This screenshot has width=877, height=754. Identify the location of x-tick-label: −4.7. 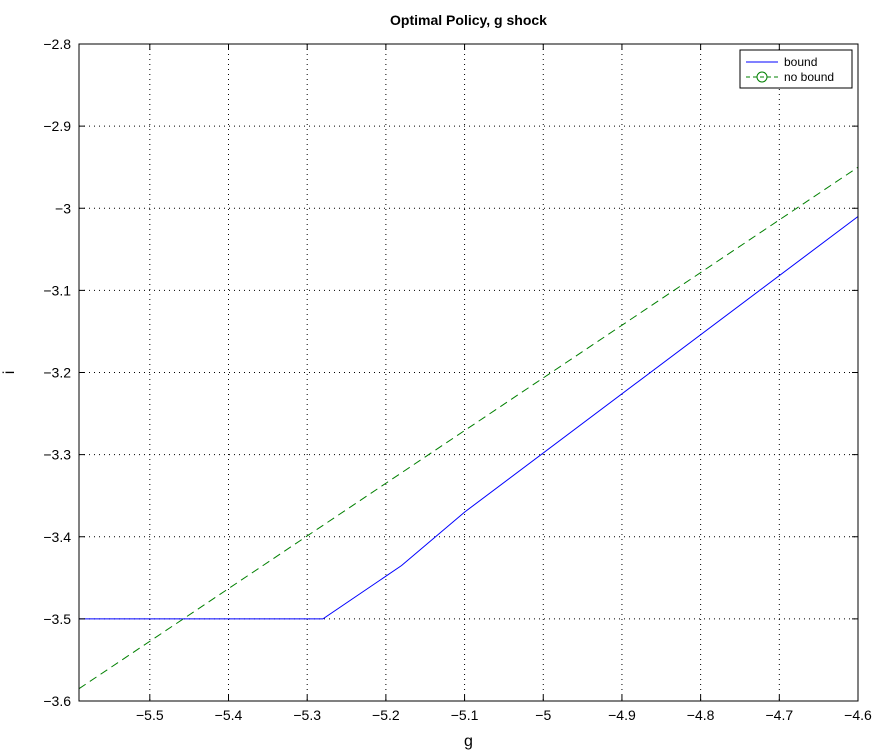
(779, 715).